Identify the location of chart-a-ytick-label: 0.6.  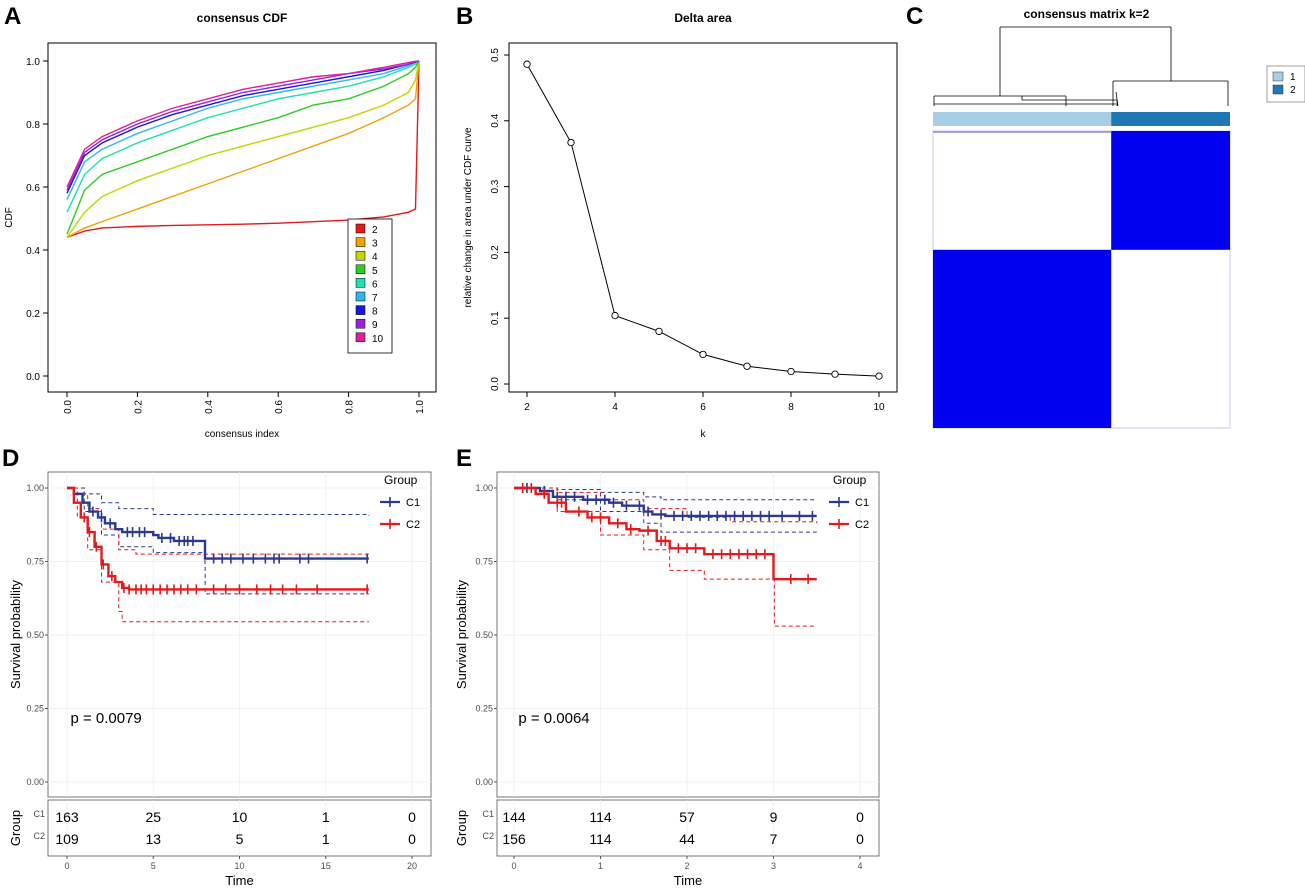
(33, 188).